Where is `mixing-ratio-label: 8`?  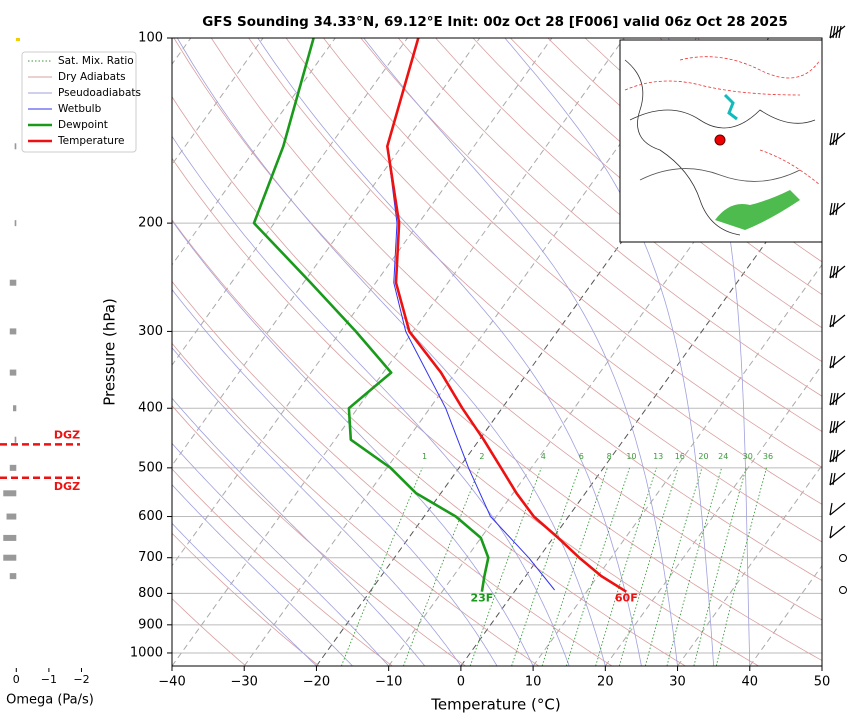 mixing-ratio-label: 8 is located at coordinates (609, 456).